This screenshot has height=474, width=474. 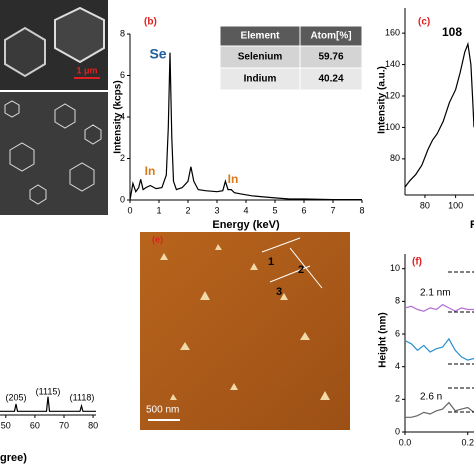 I want to click on panel-label: (c), so click(x=424, y=22).